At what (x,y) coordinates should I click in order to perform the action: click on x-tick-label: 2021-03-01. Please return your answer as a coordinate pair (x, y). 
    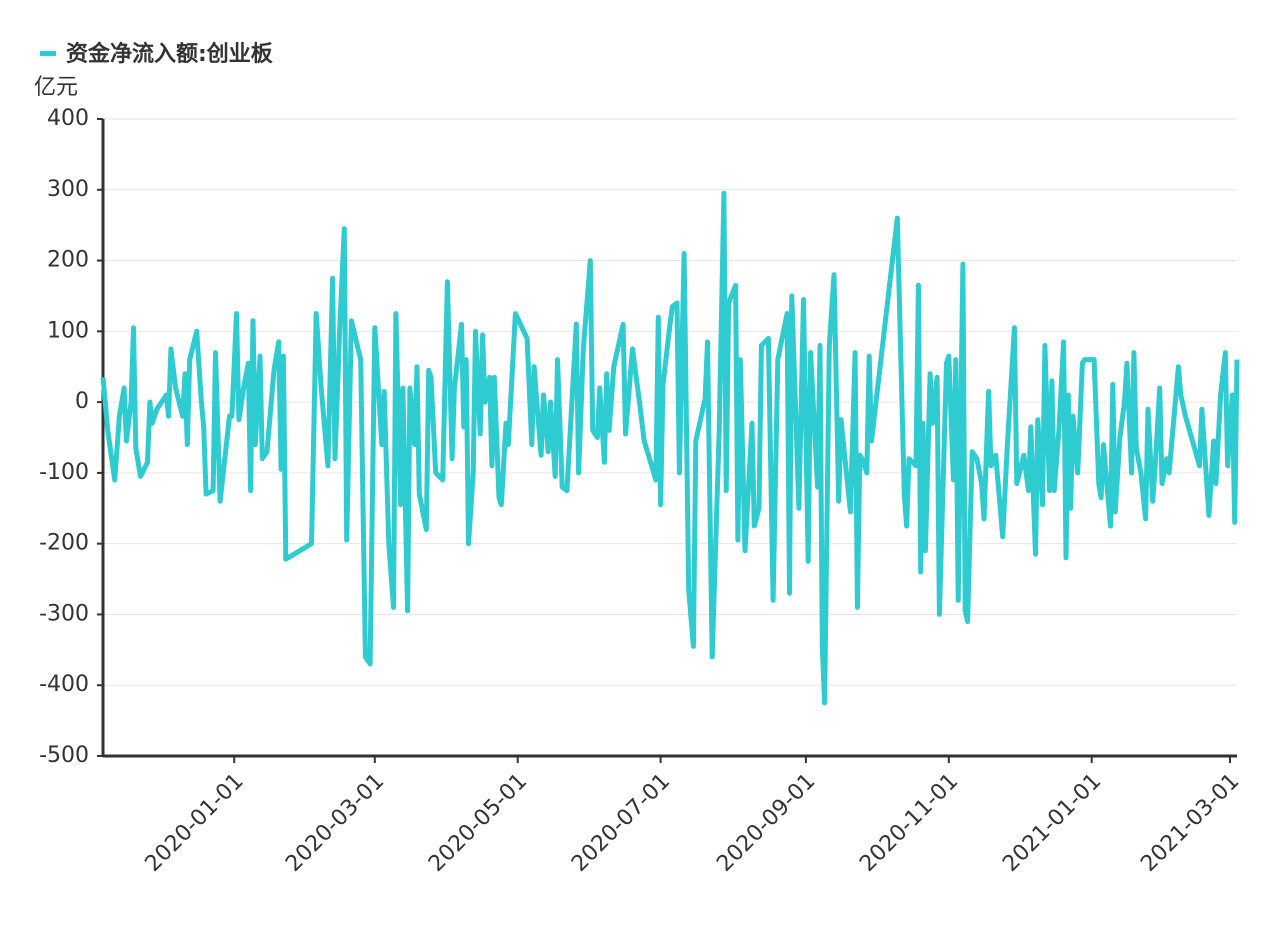
    Looking at the image, I should click on (1190, 823).